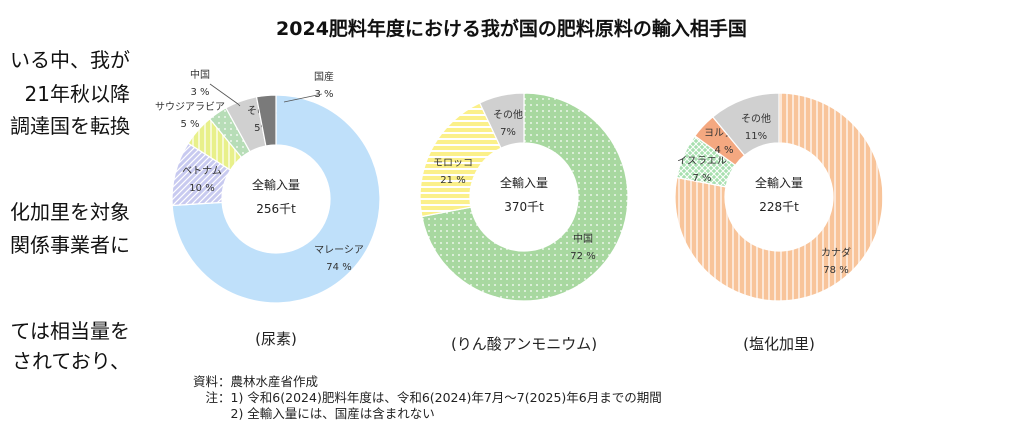 The width and height of the screenshot is (1023, 422). I want to click on chart-caption: (りん酸アンモニウム), so click(524, 344).